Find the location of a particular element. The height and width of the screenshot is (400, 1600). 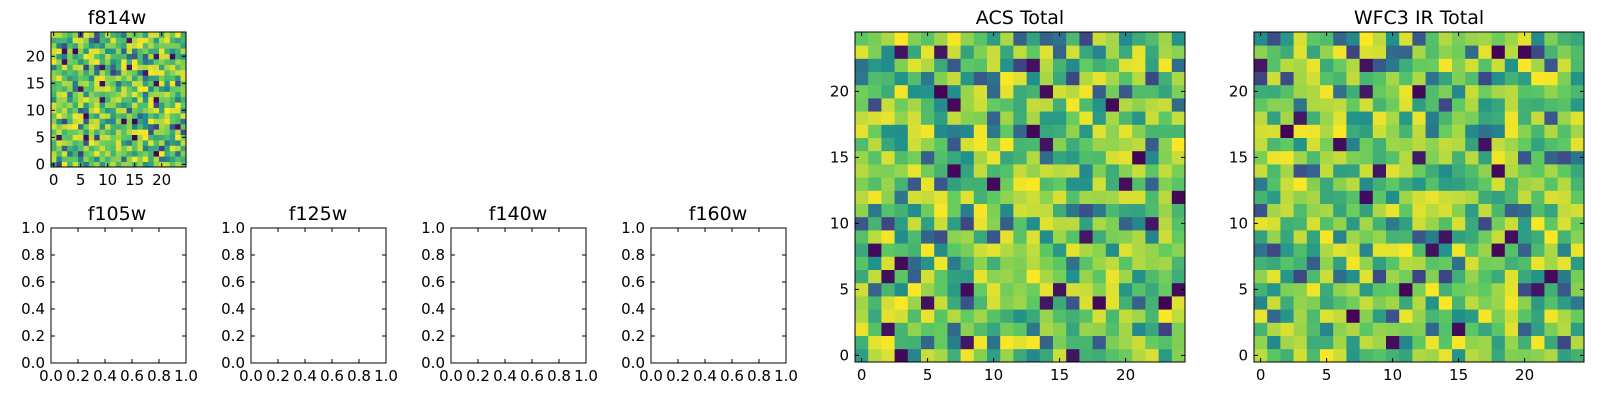

x-tick-label: 10 is located at coordinates (993, 375).